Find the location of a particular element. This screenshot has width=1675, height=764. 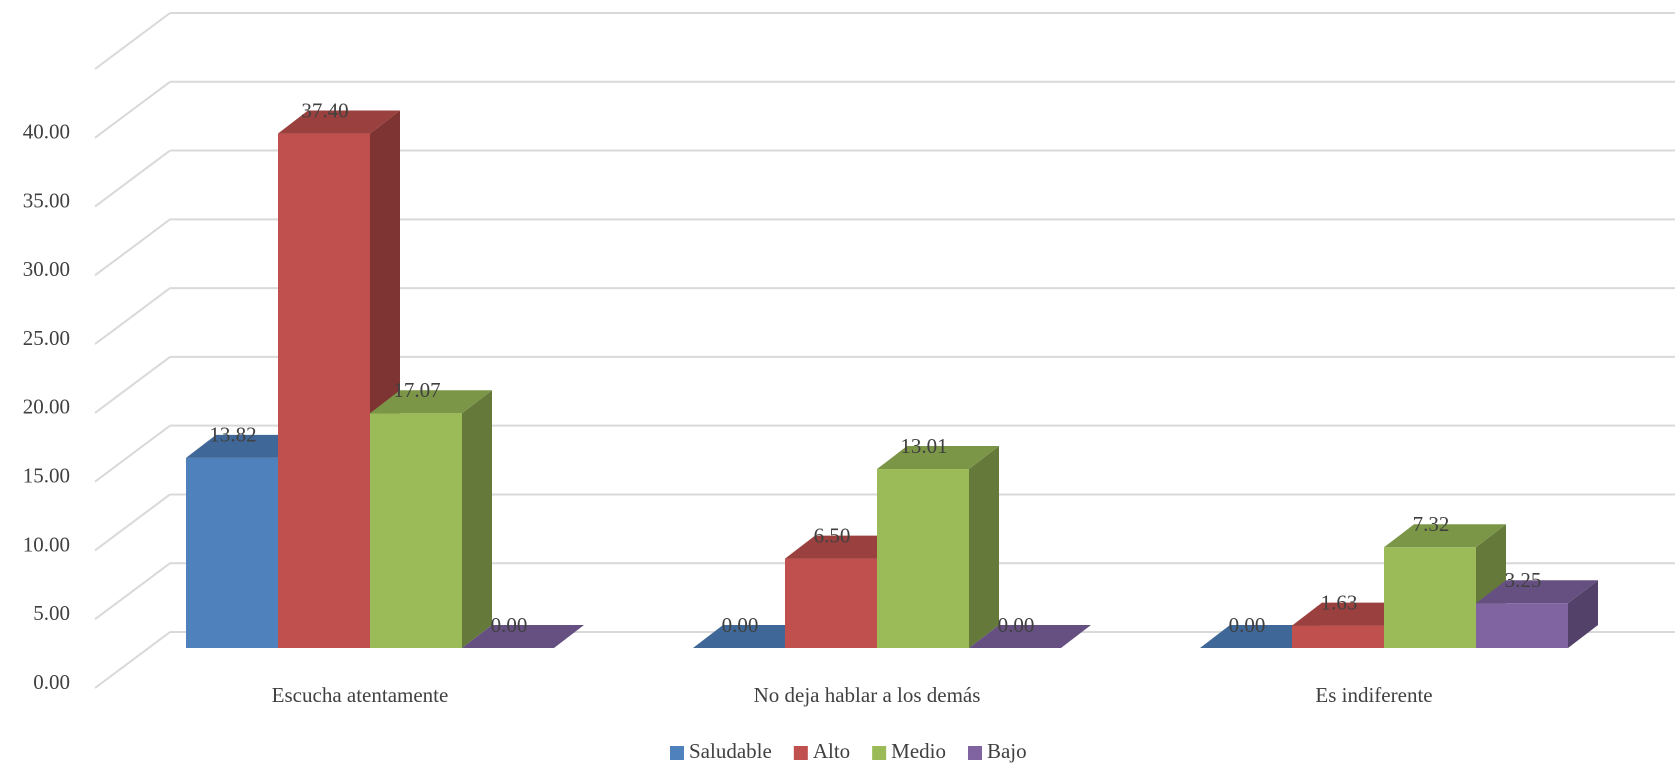

y-tick-label: 0.00 is located at coordinates (51, 682).